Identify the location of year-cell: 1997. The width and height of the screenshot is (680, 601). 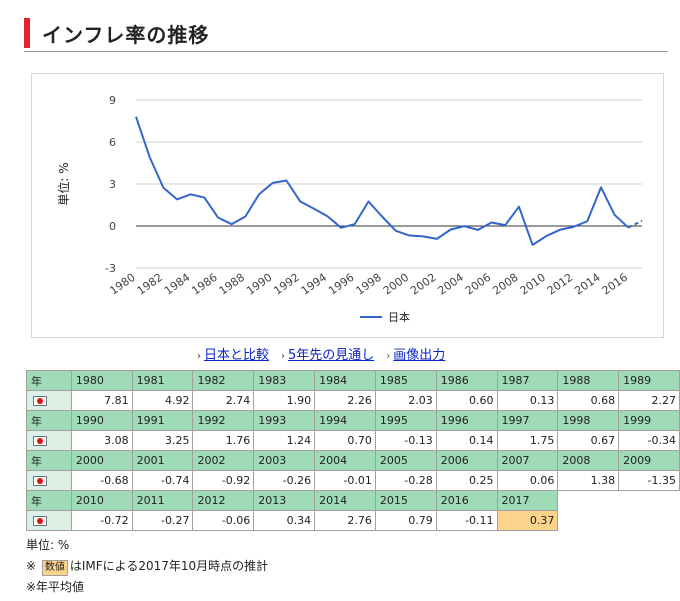
(527, 420).